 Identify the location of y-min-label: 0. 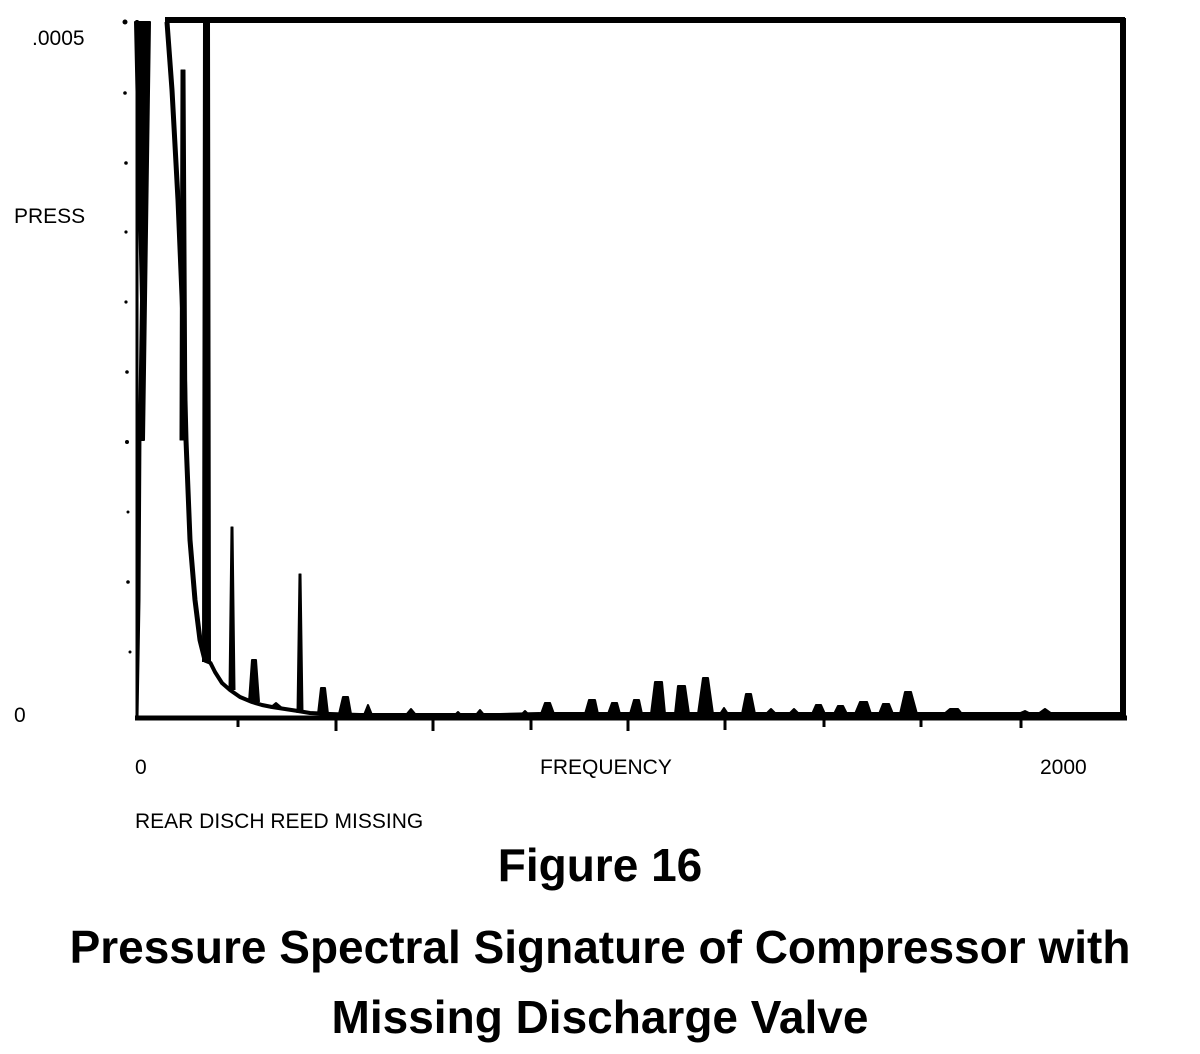
(20, 715).